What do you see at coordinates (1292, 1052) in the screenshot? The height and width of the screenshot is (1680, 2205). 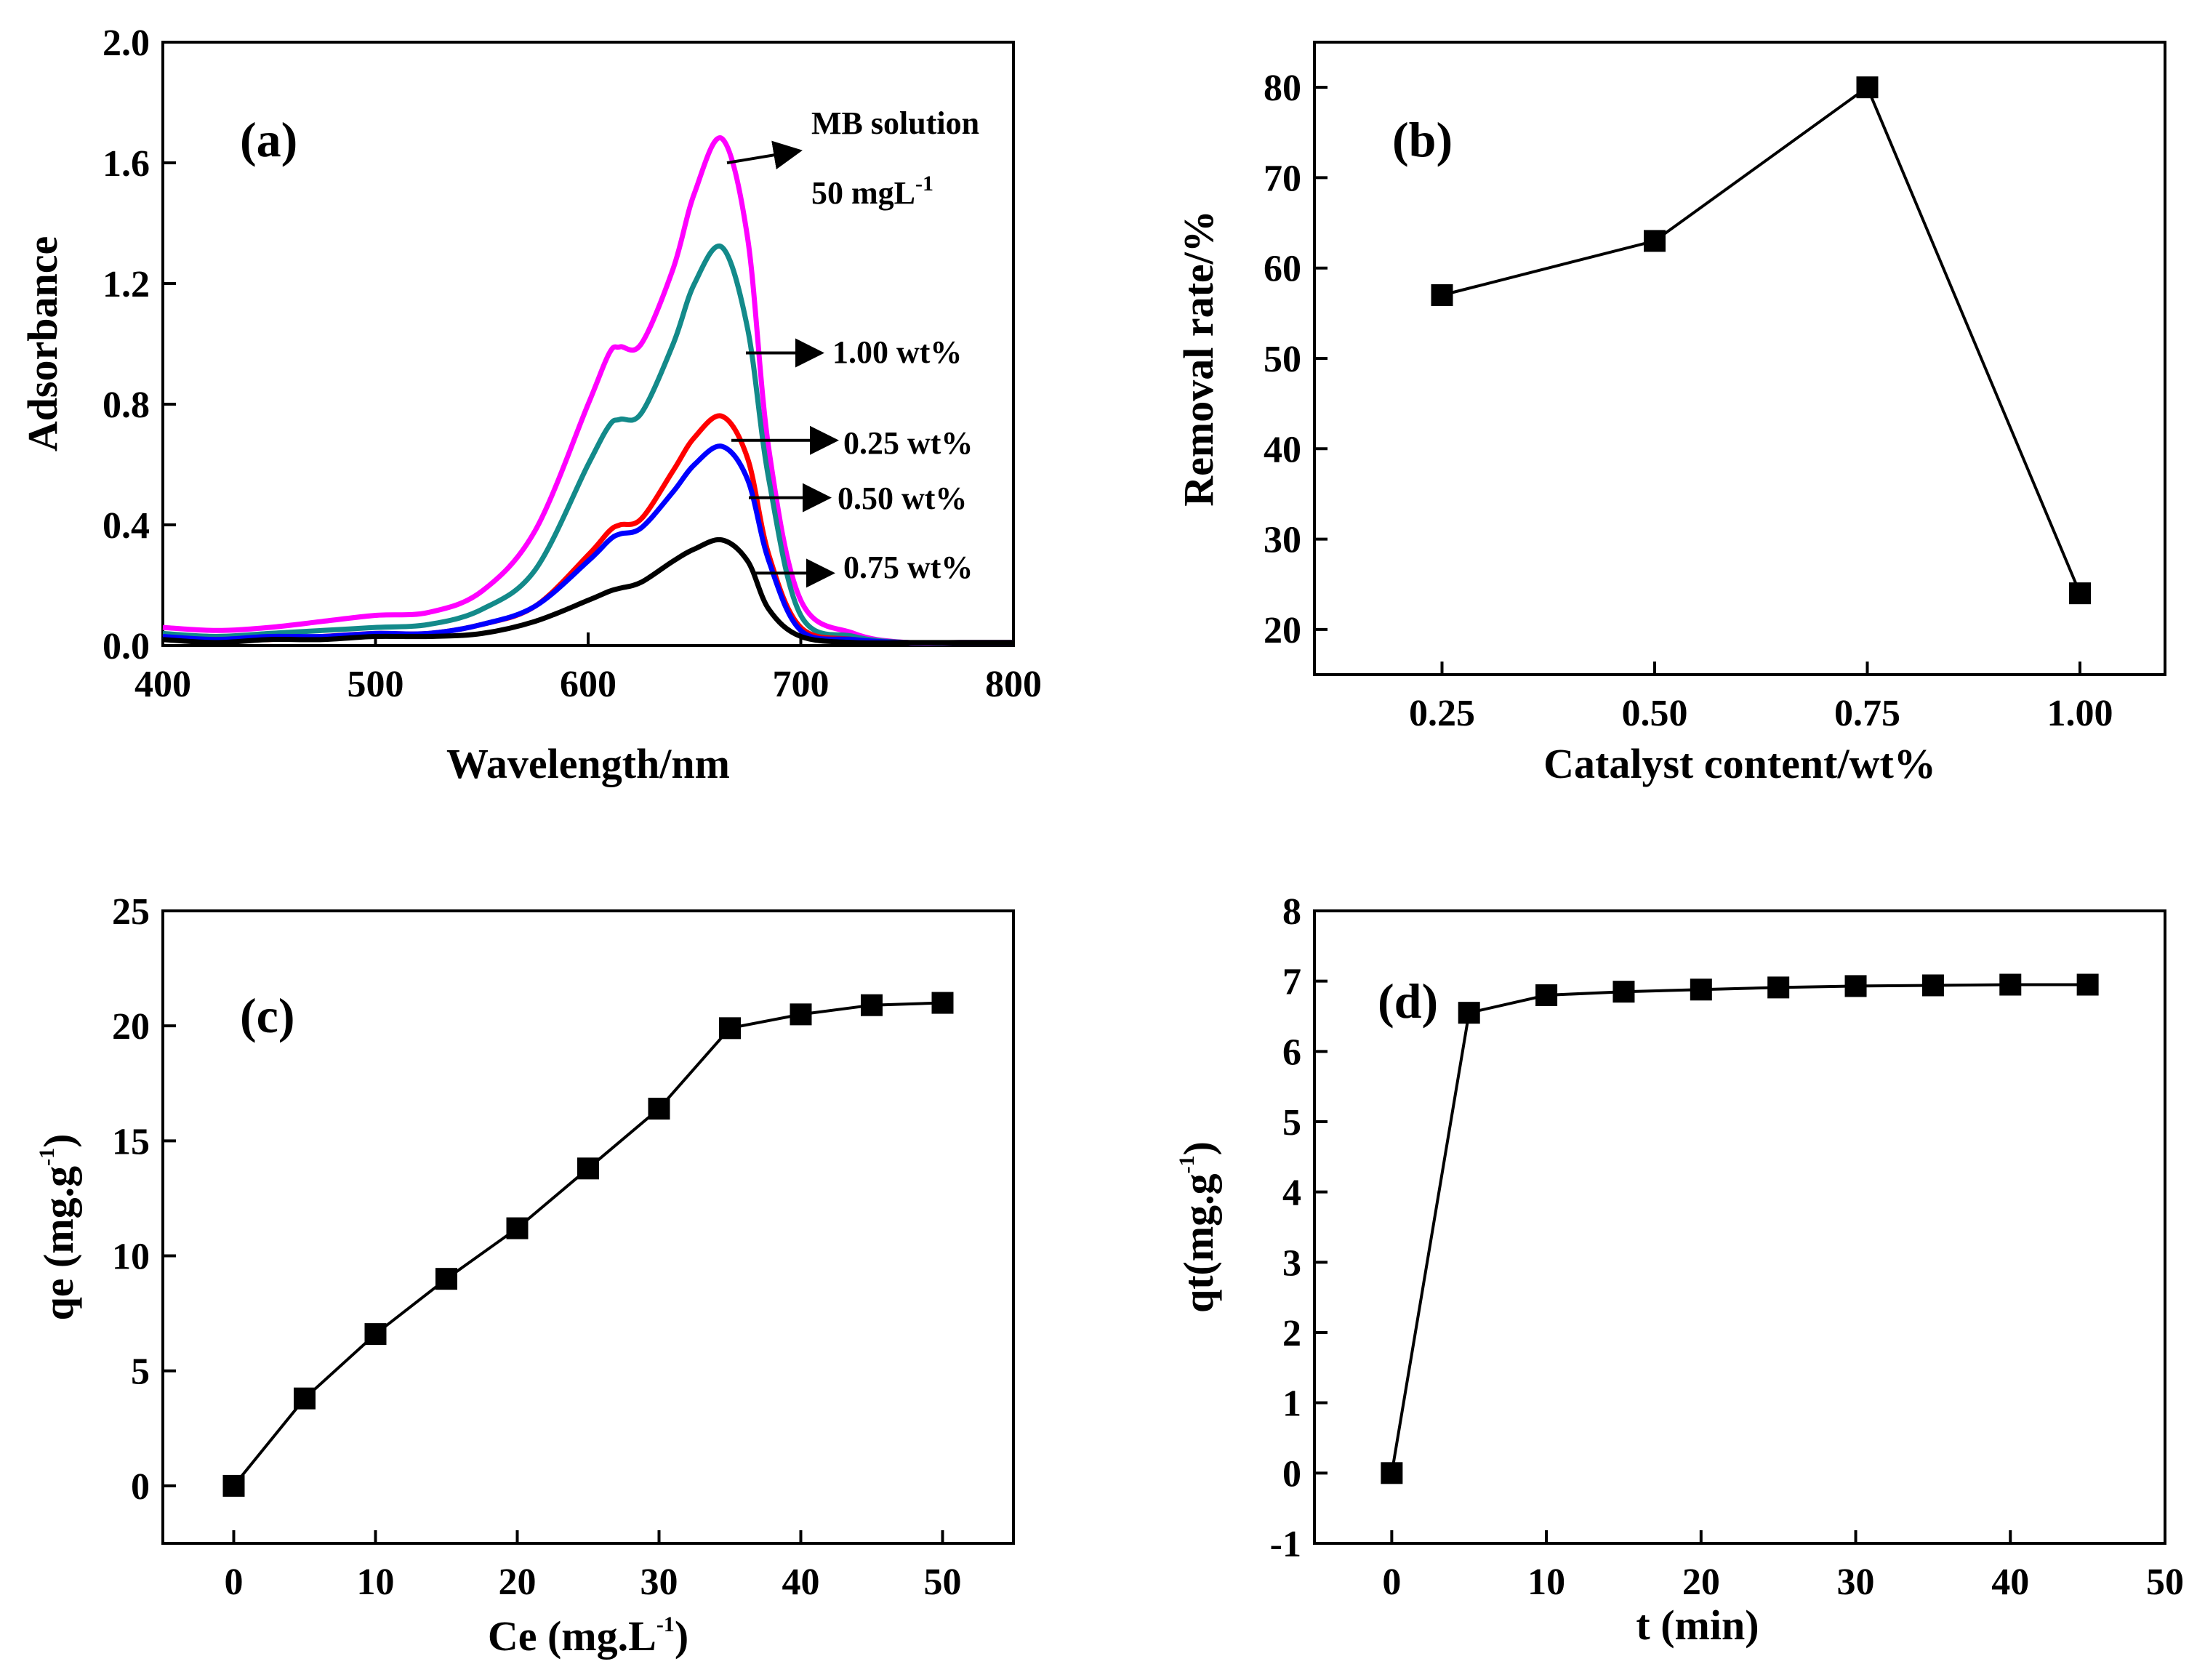 I see `panel-d-ytick-label: 6` at bounding box center [1292, 1052].